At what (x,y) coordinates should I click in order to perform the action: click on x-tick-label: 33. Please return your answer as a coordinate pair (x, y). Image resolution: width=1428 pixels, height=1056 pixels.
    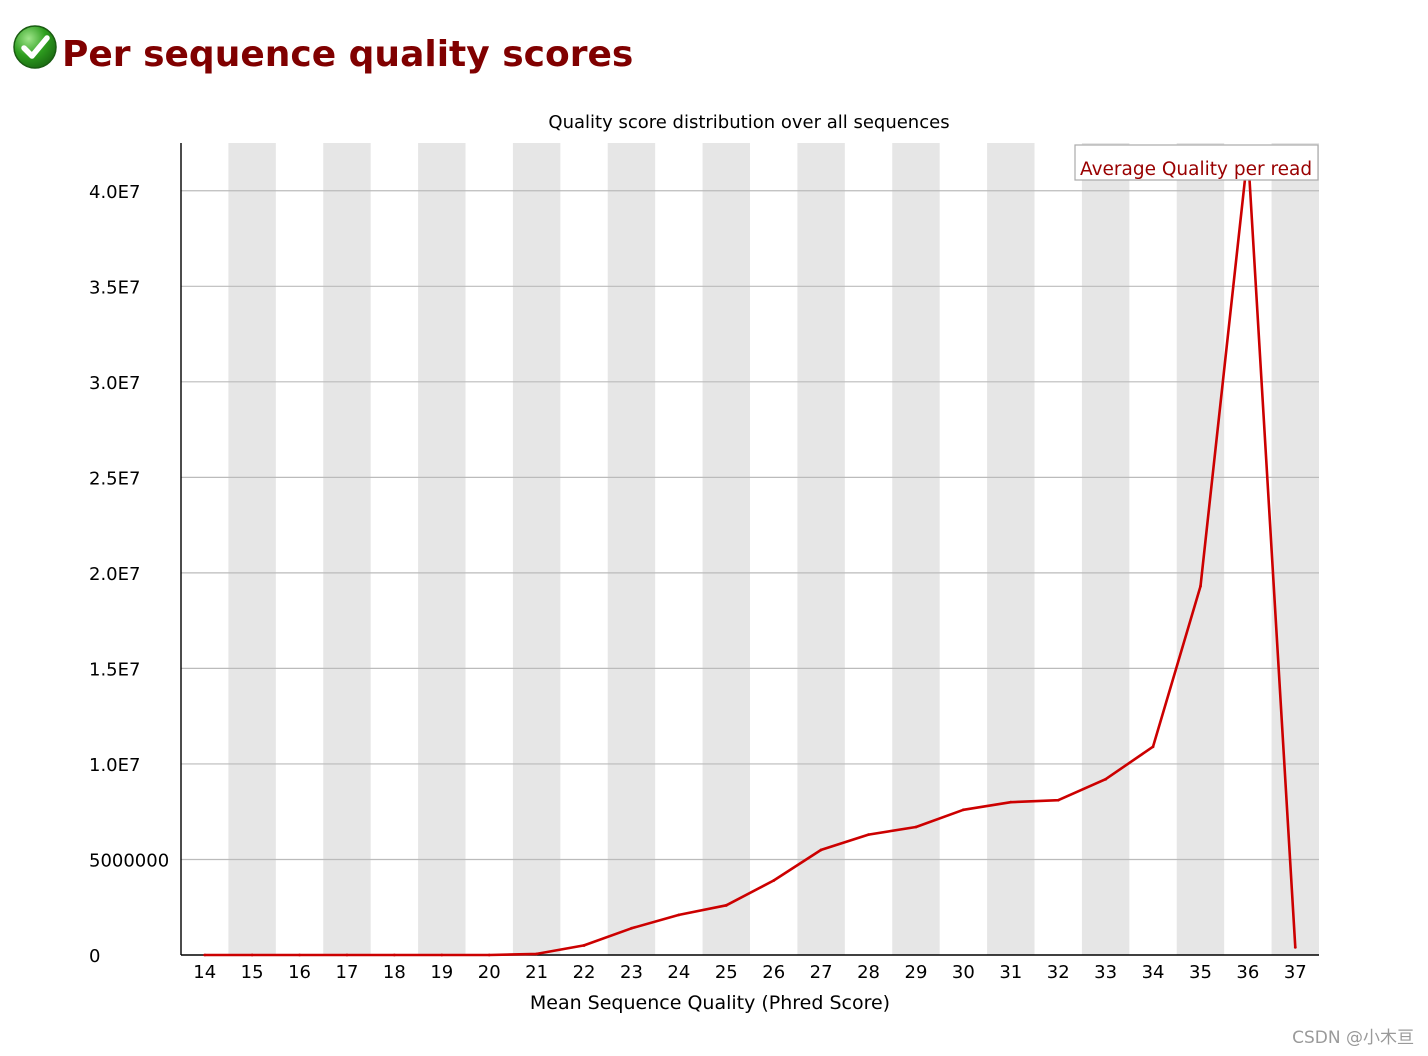
    Looking at the image, I should click on (1105, 972).